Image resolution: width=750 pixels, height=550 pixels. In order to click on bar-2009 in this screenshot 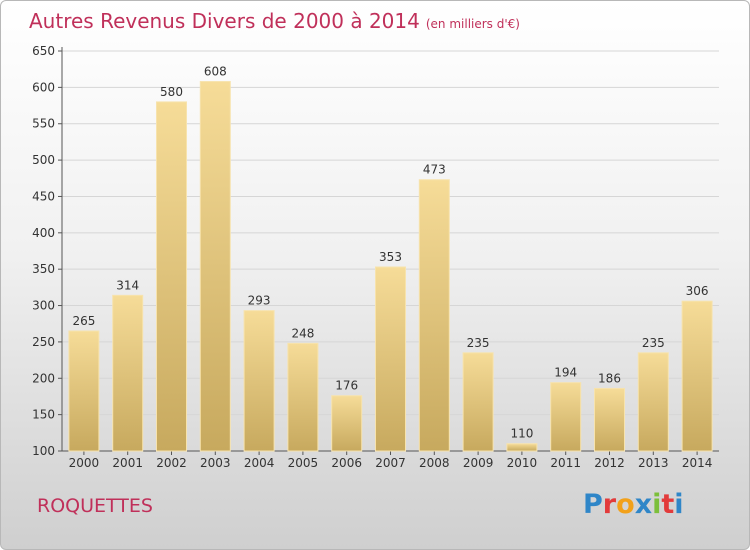, I will do `click(478, 402)`.